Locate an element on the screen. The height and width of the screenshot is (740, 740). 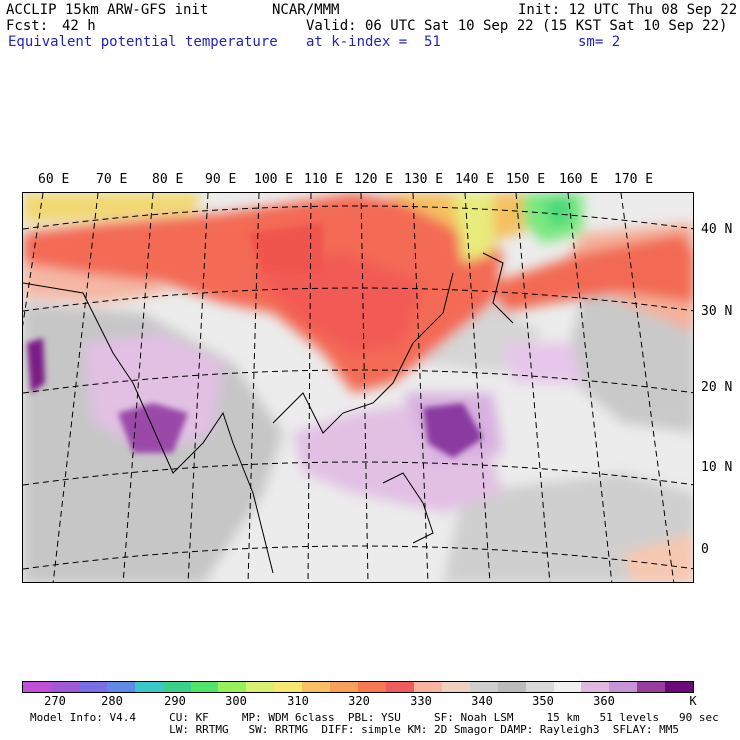
lon-label: 70 E is located at coordinates (112, 179).